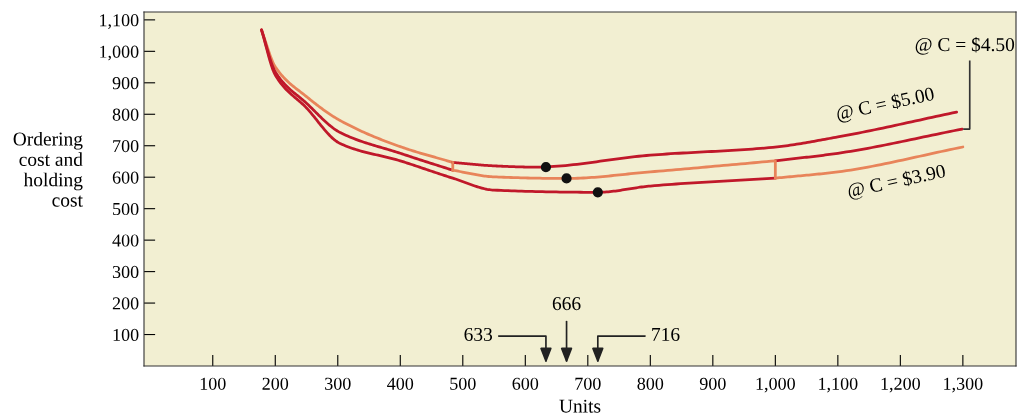 This screenshot has height=418, width=1018. What do you see at coordinates (588, 383) in the screenshot?
I see `x-tick-label: 700` at bounding box center [588, 383].